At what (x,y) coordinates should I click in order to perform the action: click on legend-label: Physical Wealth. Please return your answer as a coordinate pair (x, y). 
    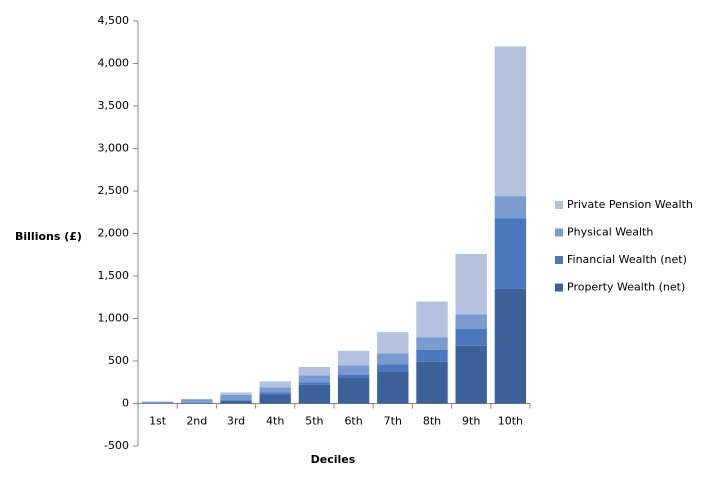
    Looking at the image, I should click on (610, 232).